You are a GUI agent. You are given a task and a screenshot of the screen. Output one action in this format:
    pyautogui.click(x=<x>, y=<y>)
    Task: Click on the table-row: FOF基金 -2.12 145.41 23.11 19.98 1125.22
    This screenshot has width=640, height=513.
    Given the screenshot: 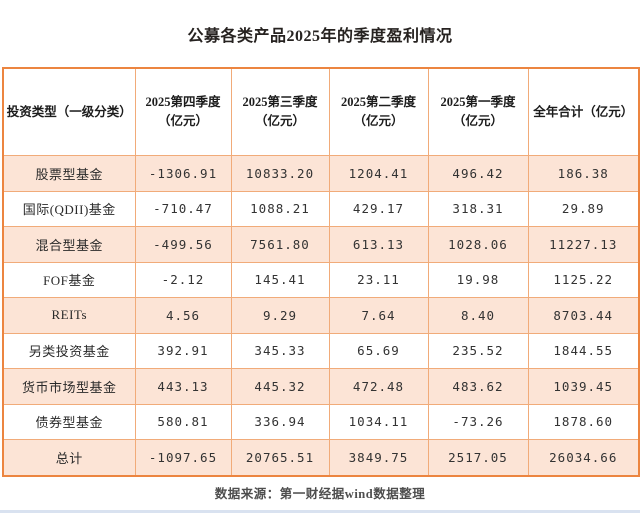 What is the action you would take?
    pyautogui.click(x=321, y=279)
    